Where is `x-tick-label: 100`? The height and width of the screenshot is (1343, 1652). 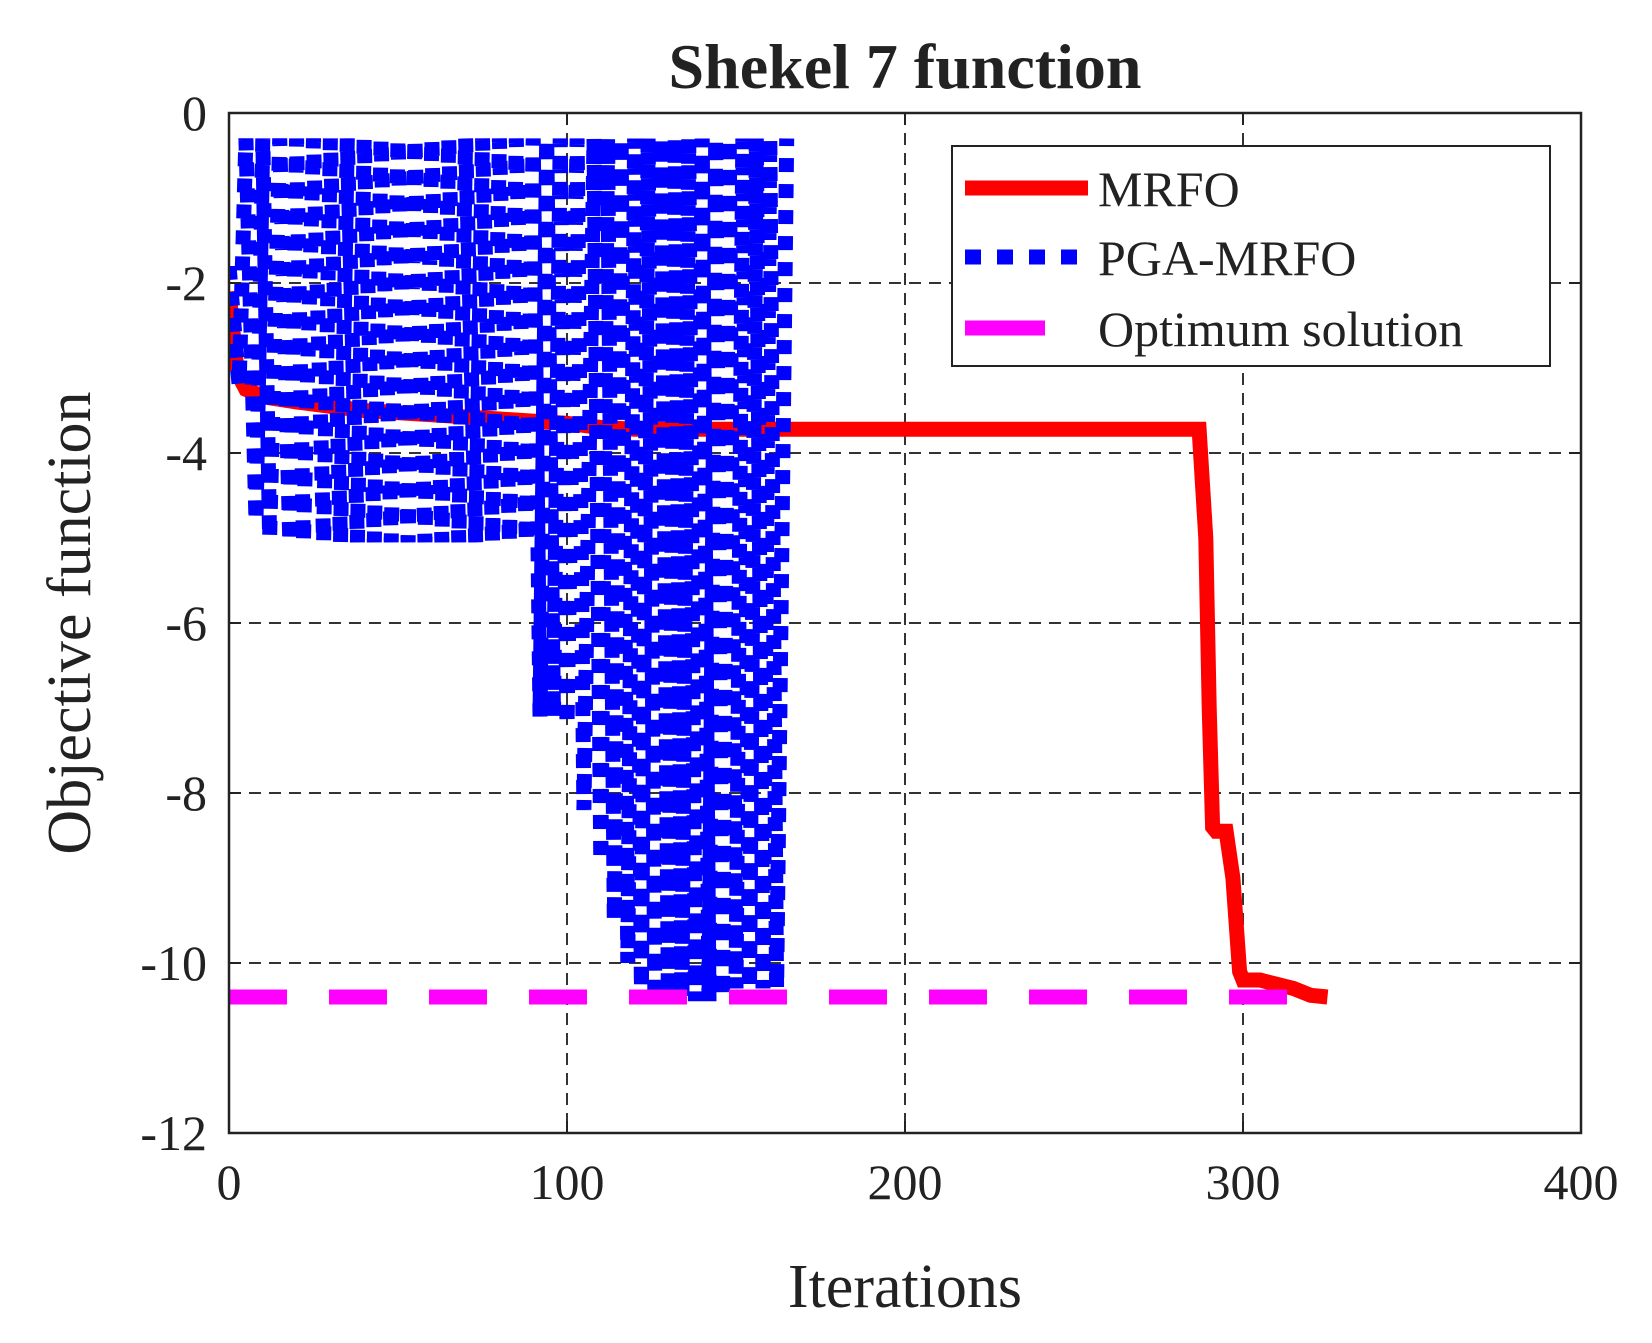 x-tick-label: 100 is located at coordinates (567, 1182).